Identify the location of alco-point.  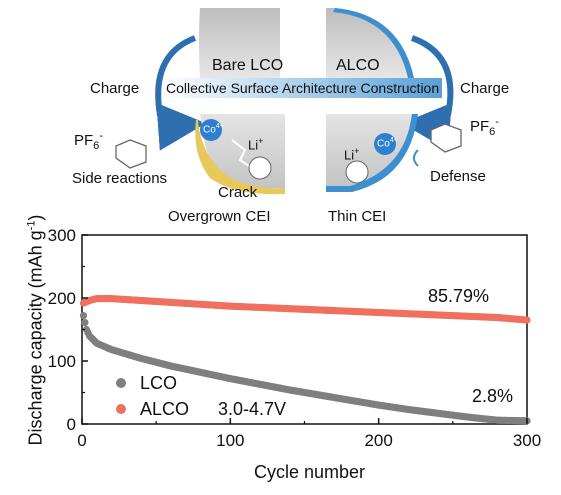
(527, 320).